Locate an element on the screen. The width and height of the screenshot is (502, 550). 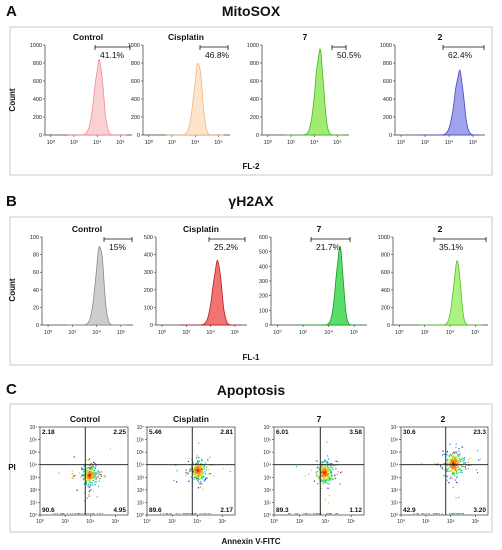
y-tick-label: 60 is located at coordinates (36, 273).